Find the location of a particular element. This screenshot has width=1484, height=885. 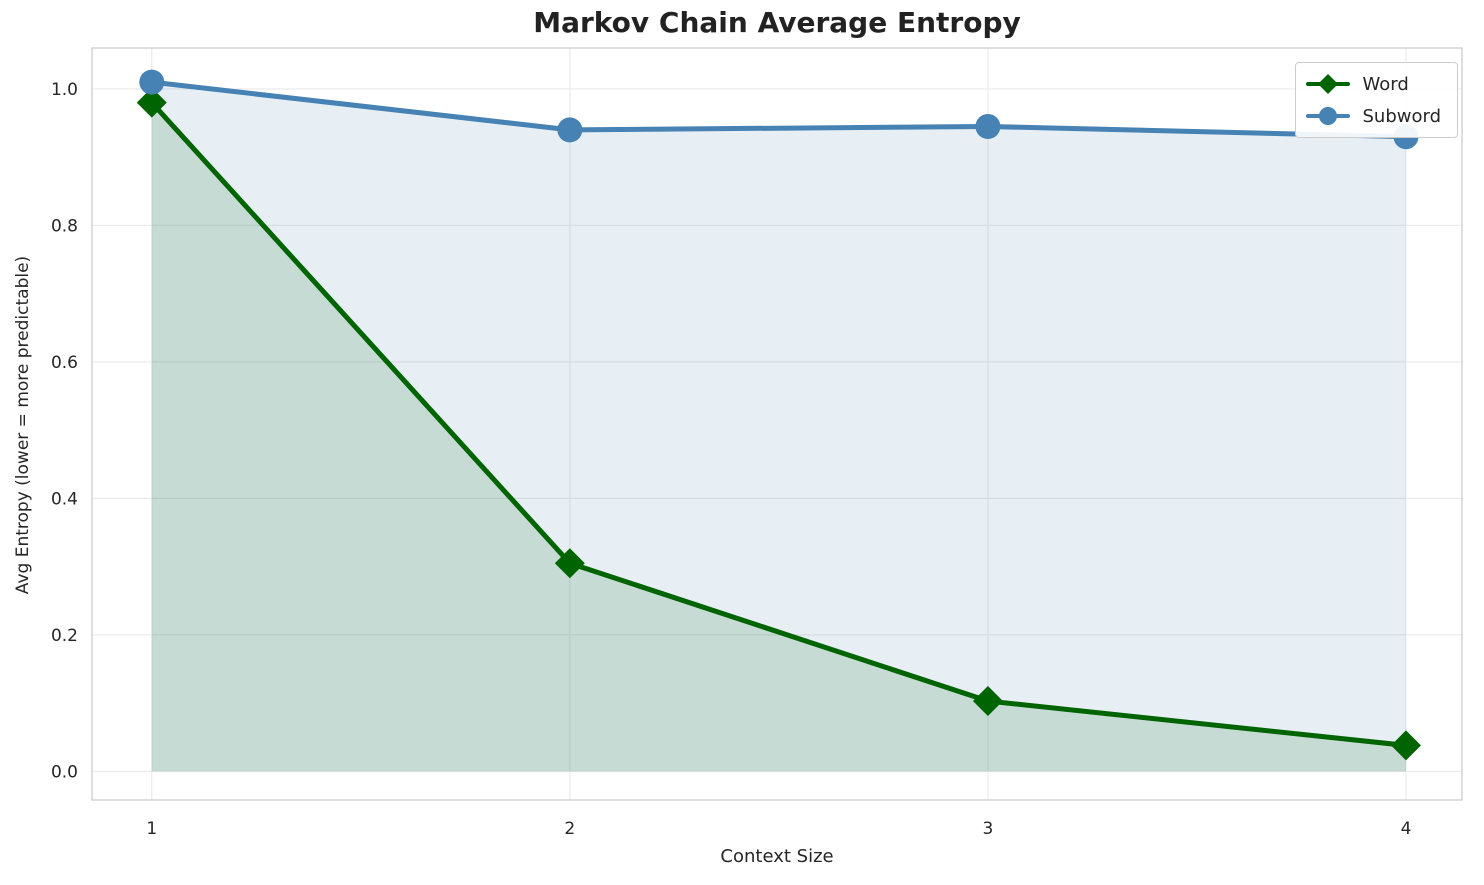

subword-circle-marker-icon is located at coordinates (1328, 116).